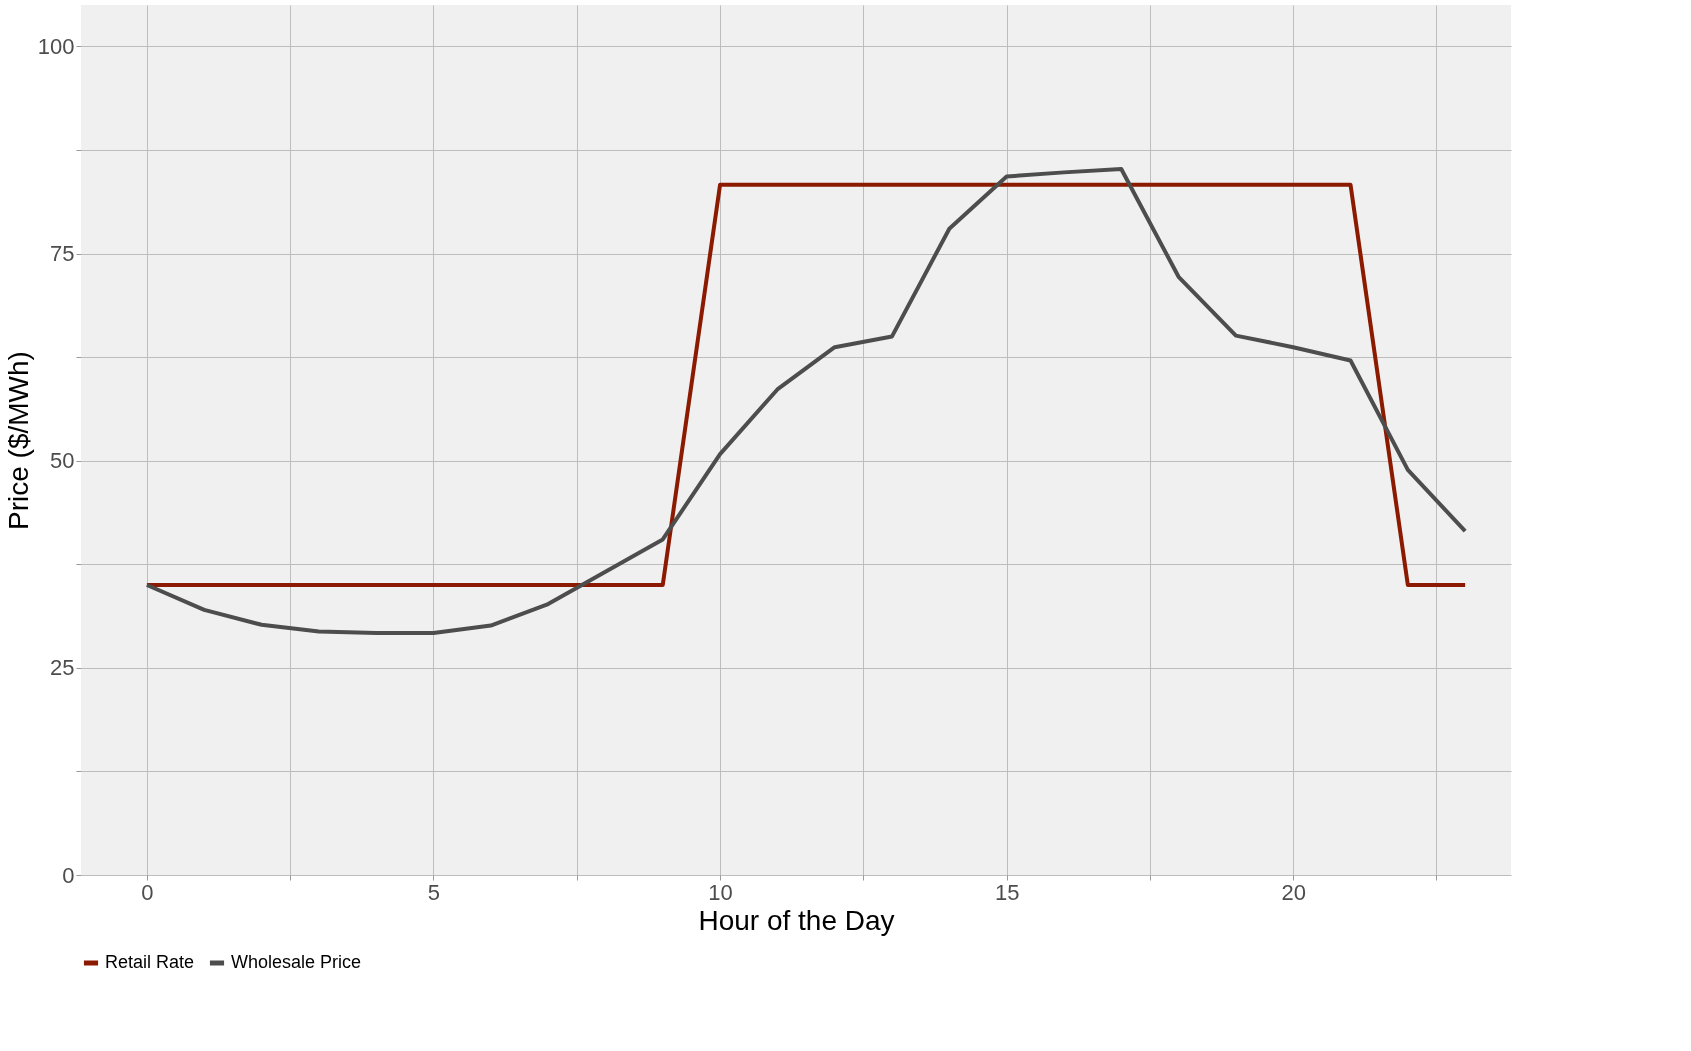 The width and height of the screenshot is (1691, 1051). What do you see at coordinates (434, 892) in the screenshot?
I see `x-tick-label: 5` at bounding box center [434, 892].